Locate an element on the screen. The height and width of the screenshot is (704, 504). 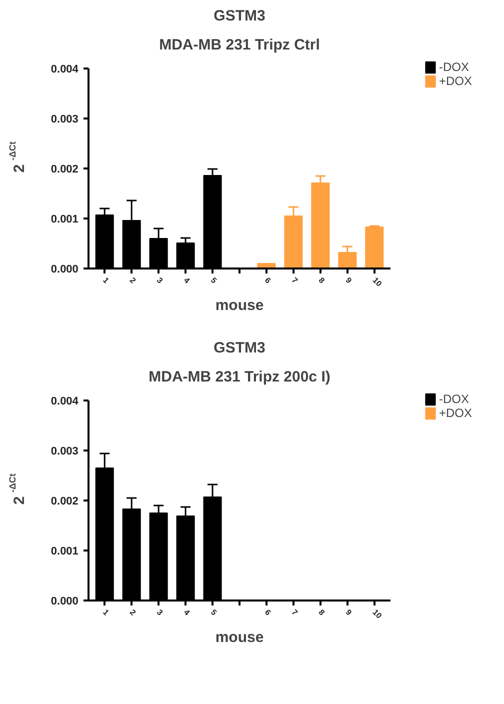
chart-subtitle: MDA-MB 231 Tripz Ctrl is located at coordinates (239, 45).